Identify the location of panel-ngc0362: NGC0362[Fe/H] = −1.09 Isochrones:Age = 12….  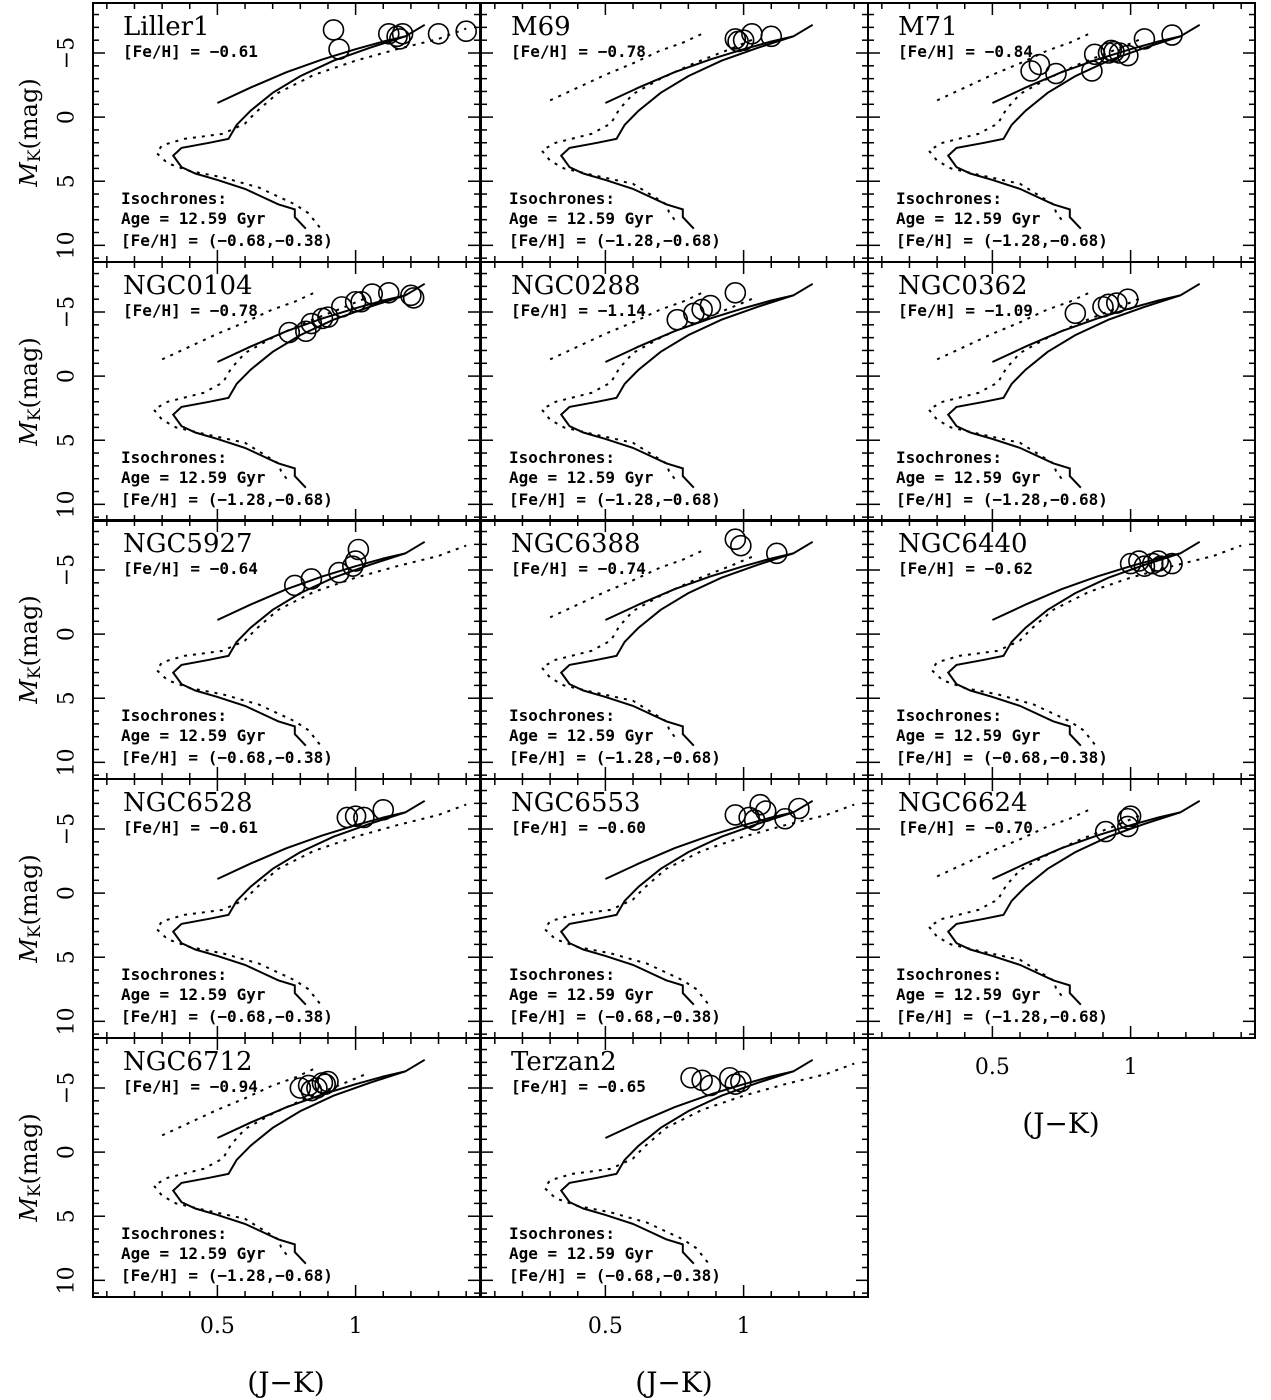
(1061, 391).